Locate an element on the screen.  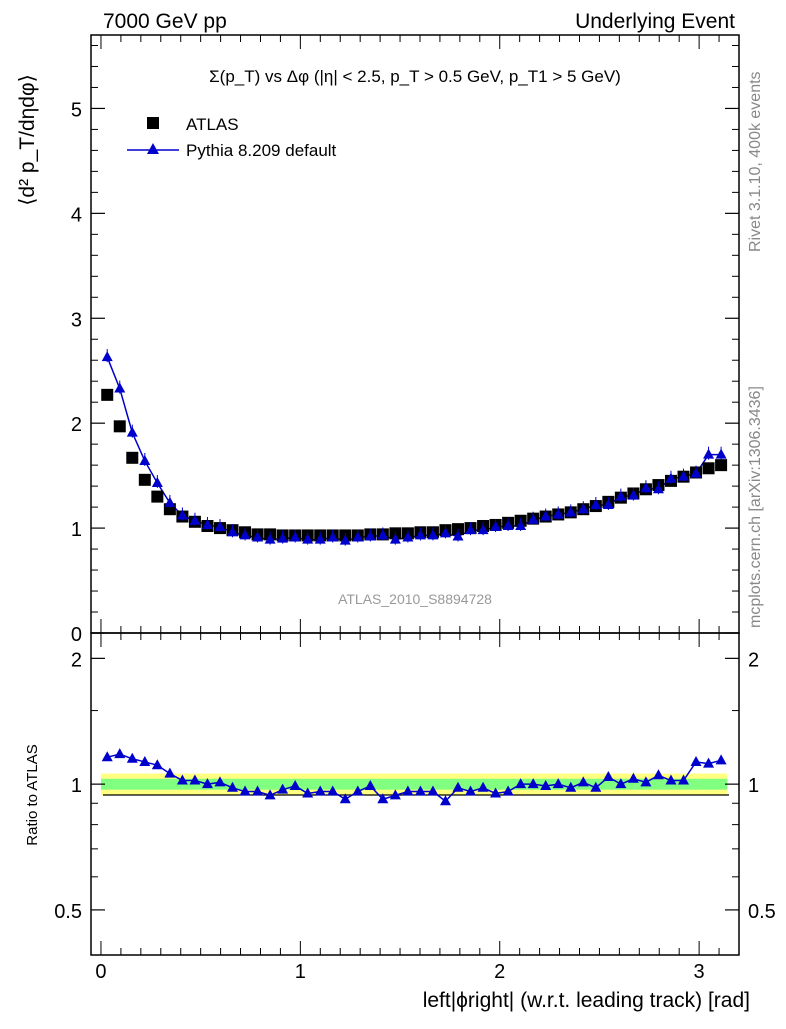
main-y-tick-labels: 0 1 2 3 4 5 is located at coordinates (76, 372).